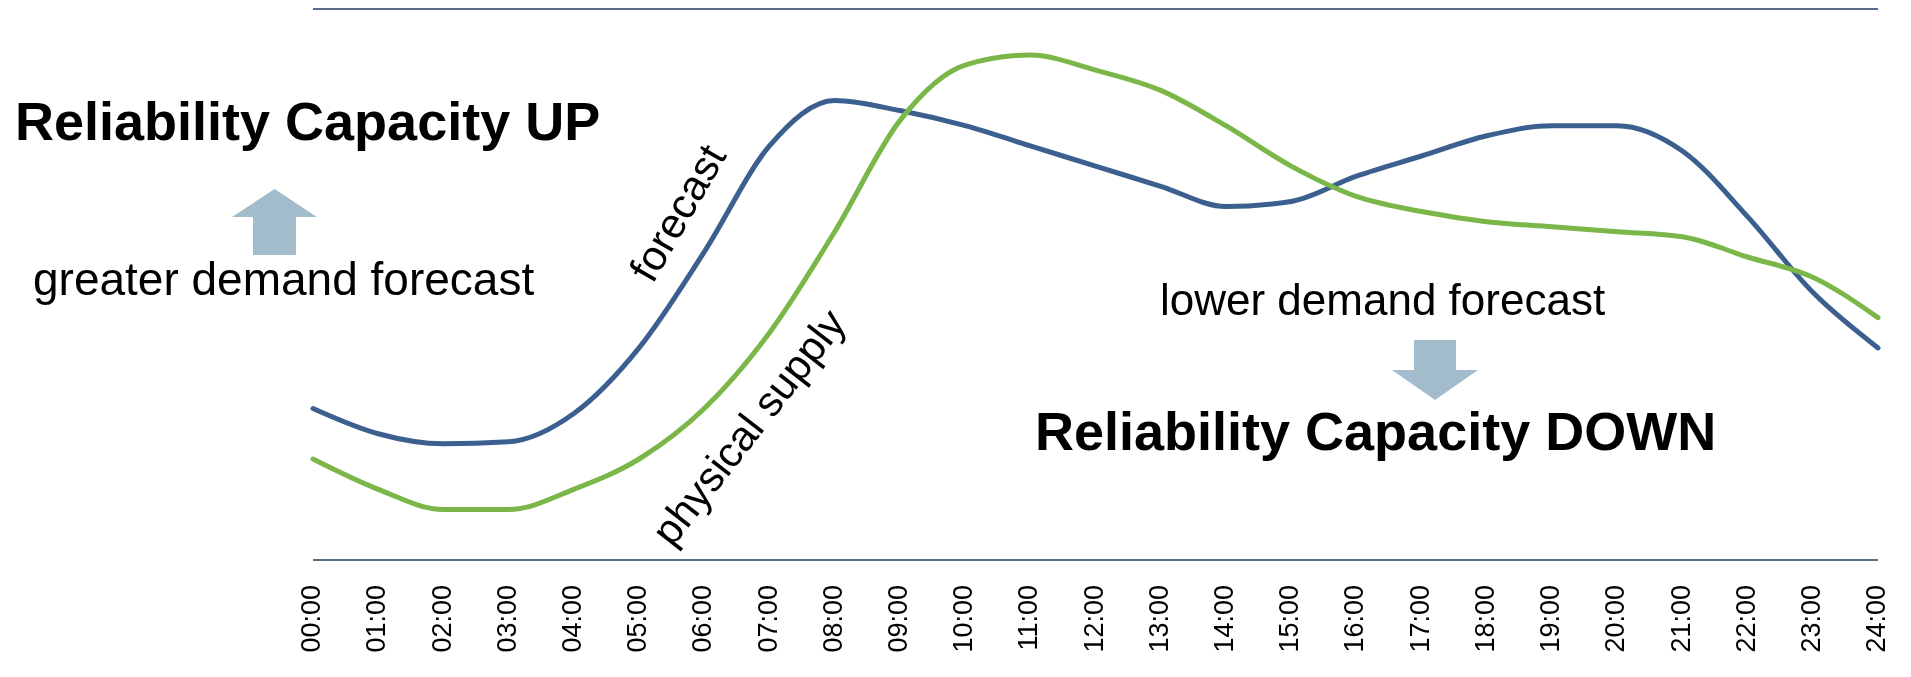  What do you see at coordinates (637, 619) in the screenshot?
I see `x-tick-label: 05:00` at bounding box center [637, 619].